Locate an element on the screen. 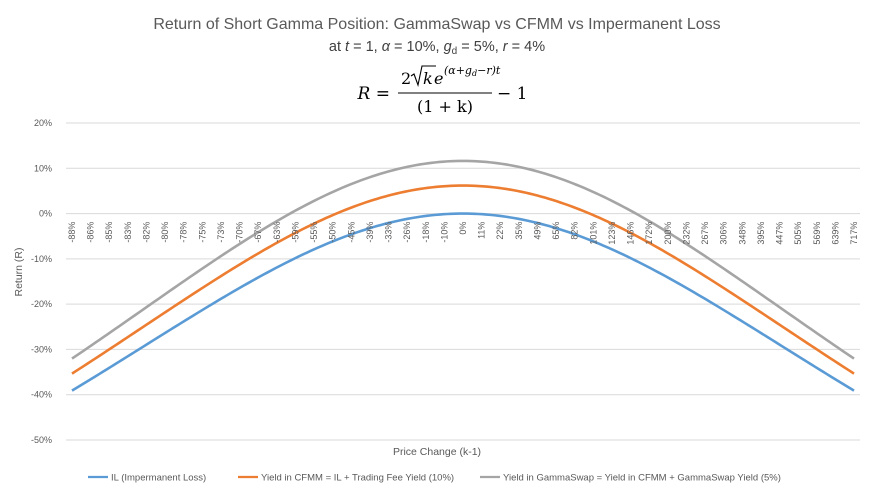 The height and width of the screenshot is (492, 875). x-tick-label: -33% is located at coordinates (389, 232).